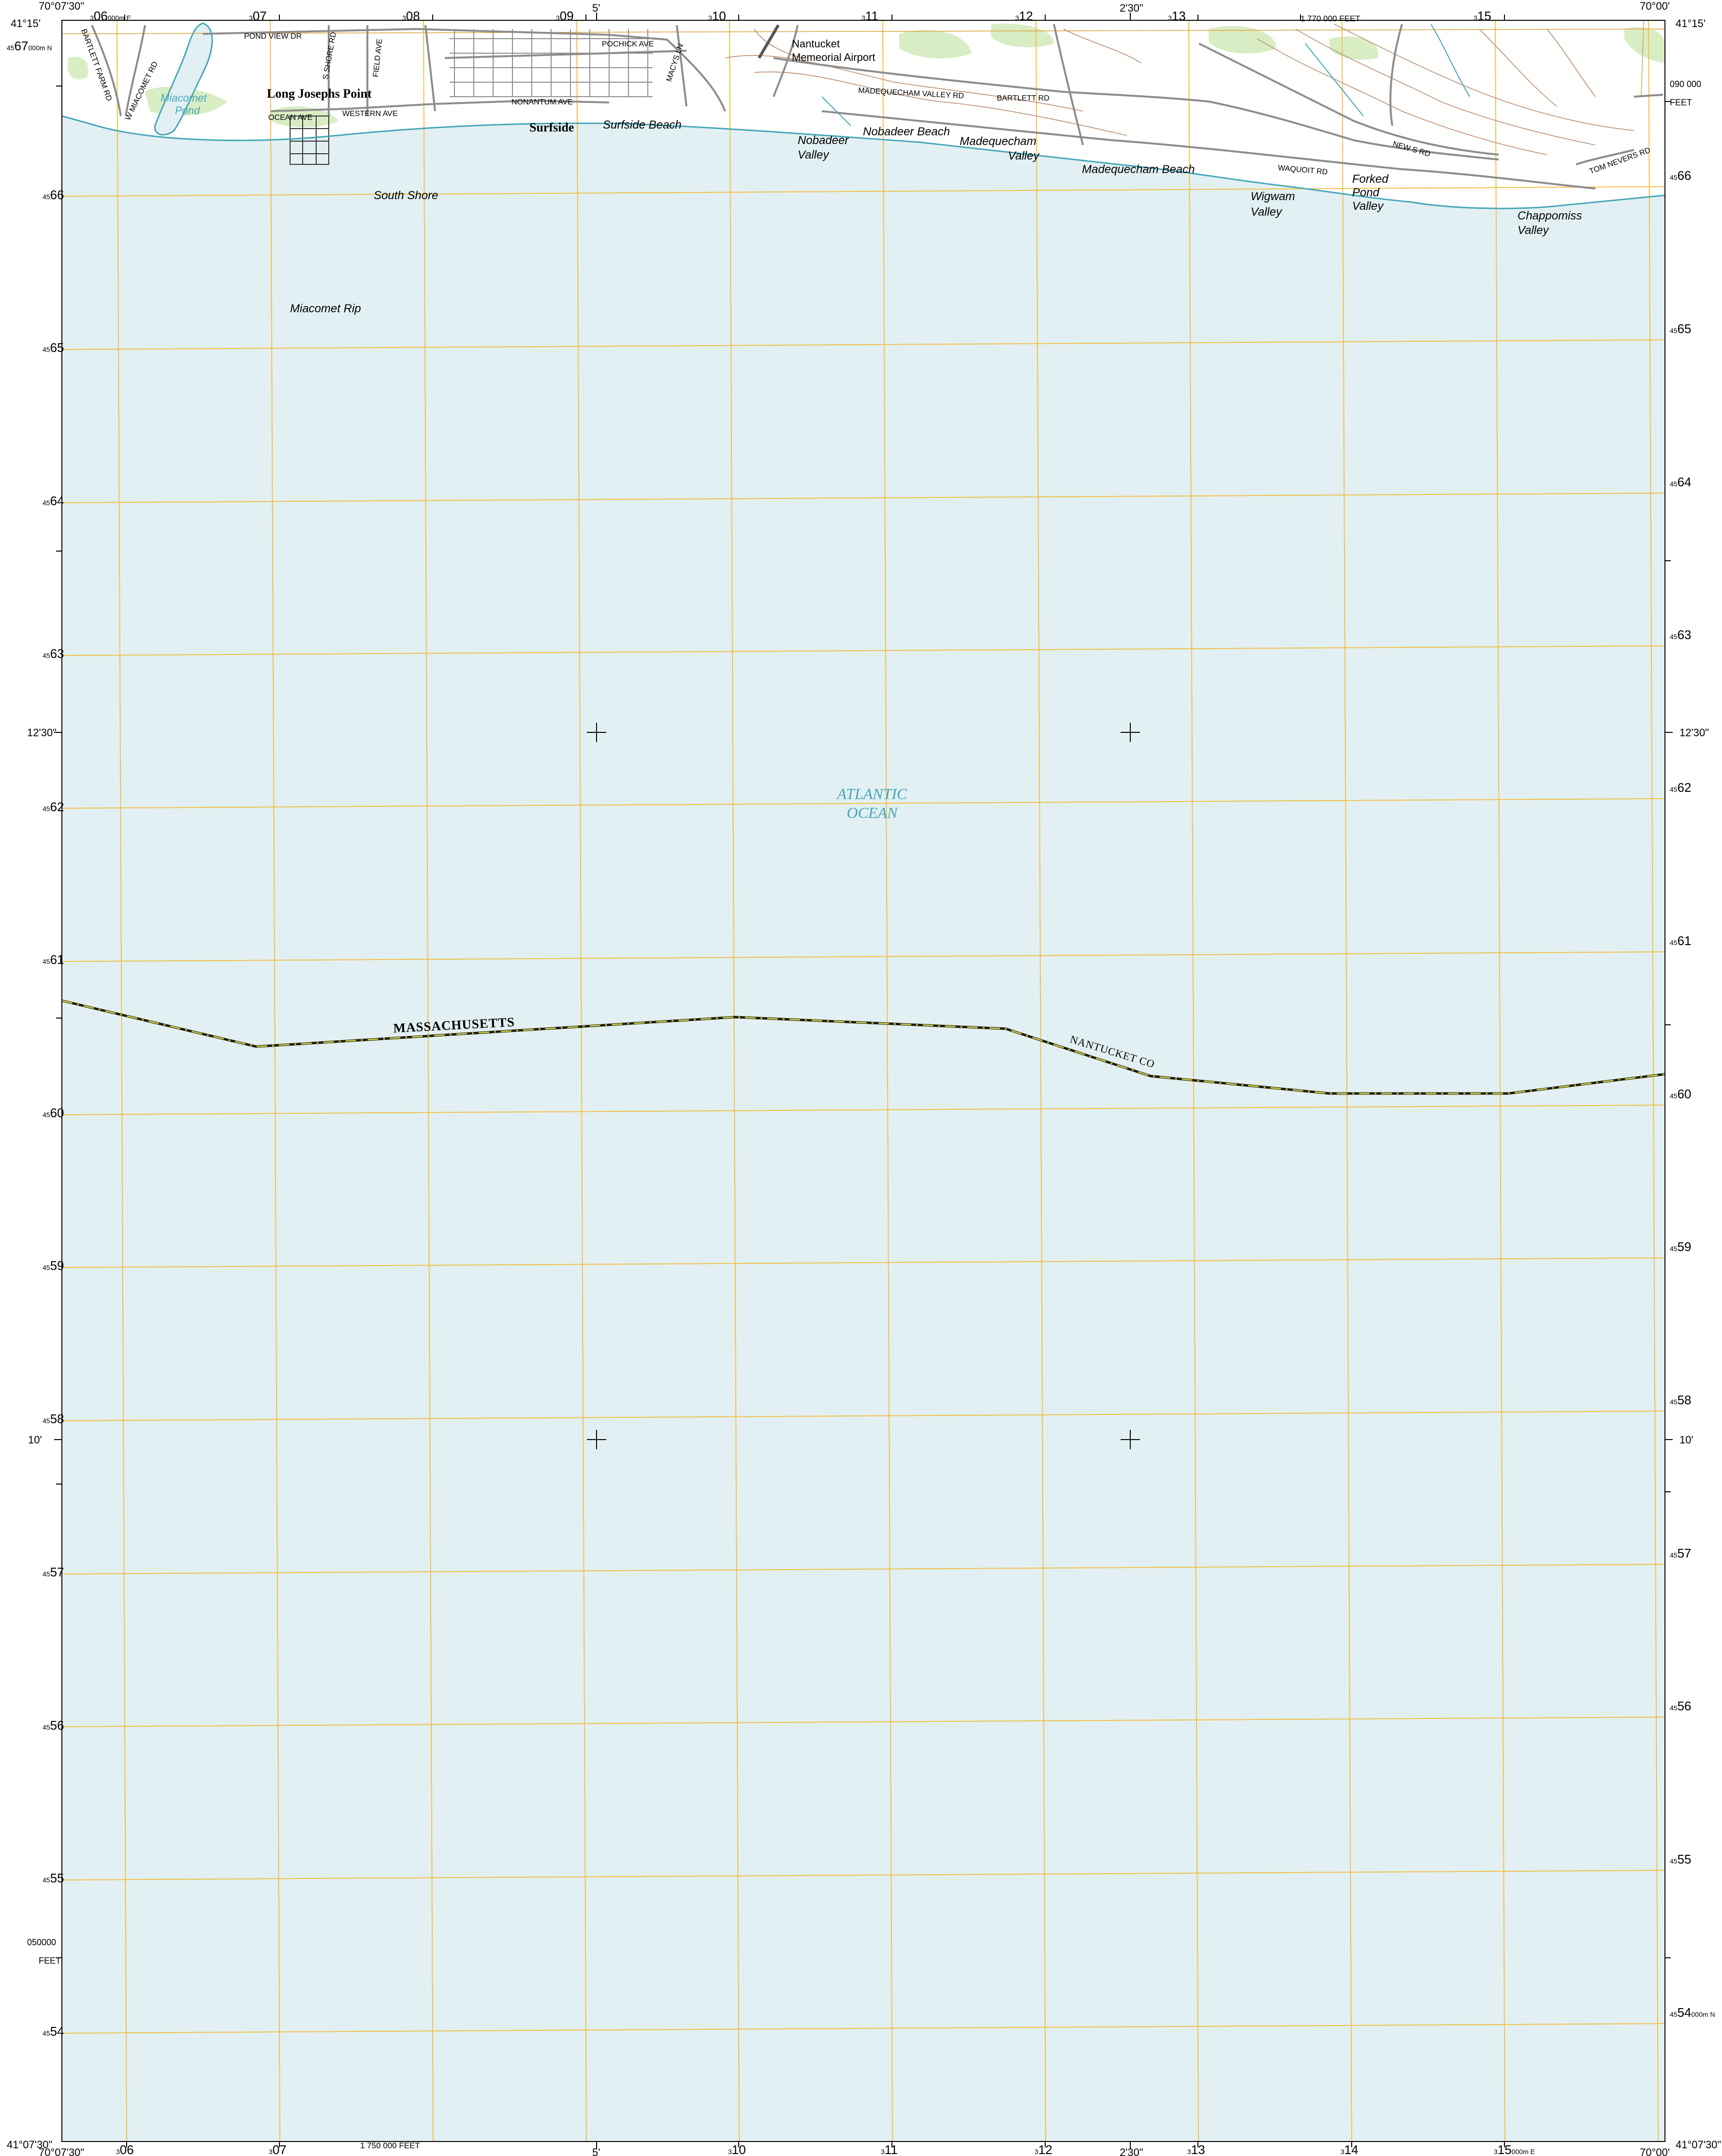  I want to click on grid-bottom-label: 310, so click(737, 2149).